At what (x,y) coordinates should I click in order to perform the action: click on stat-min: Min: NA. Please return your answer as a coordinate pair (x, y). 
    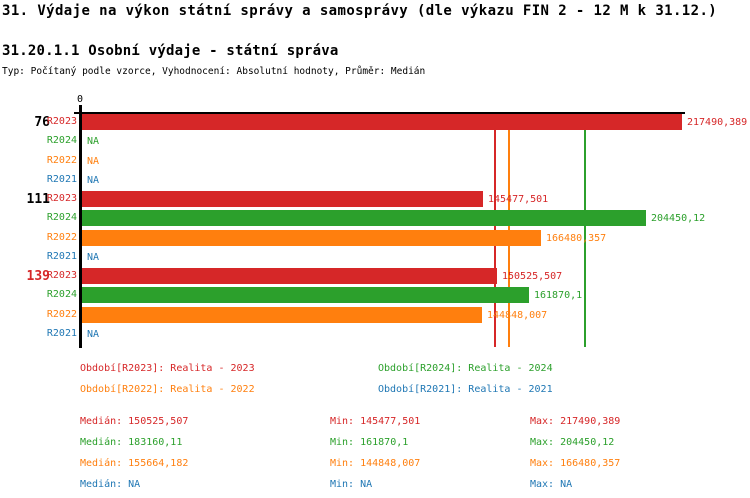
    Looking at the image, I should click on (351, 484).